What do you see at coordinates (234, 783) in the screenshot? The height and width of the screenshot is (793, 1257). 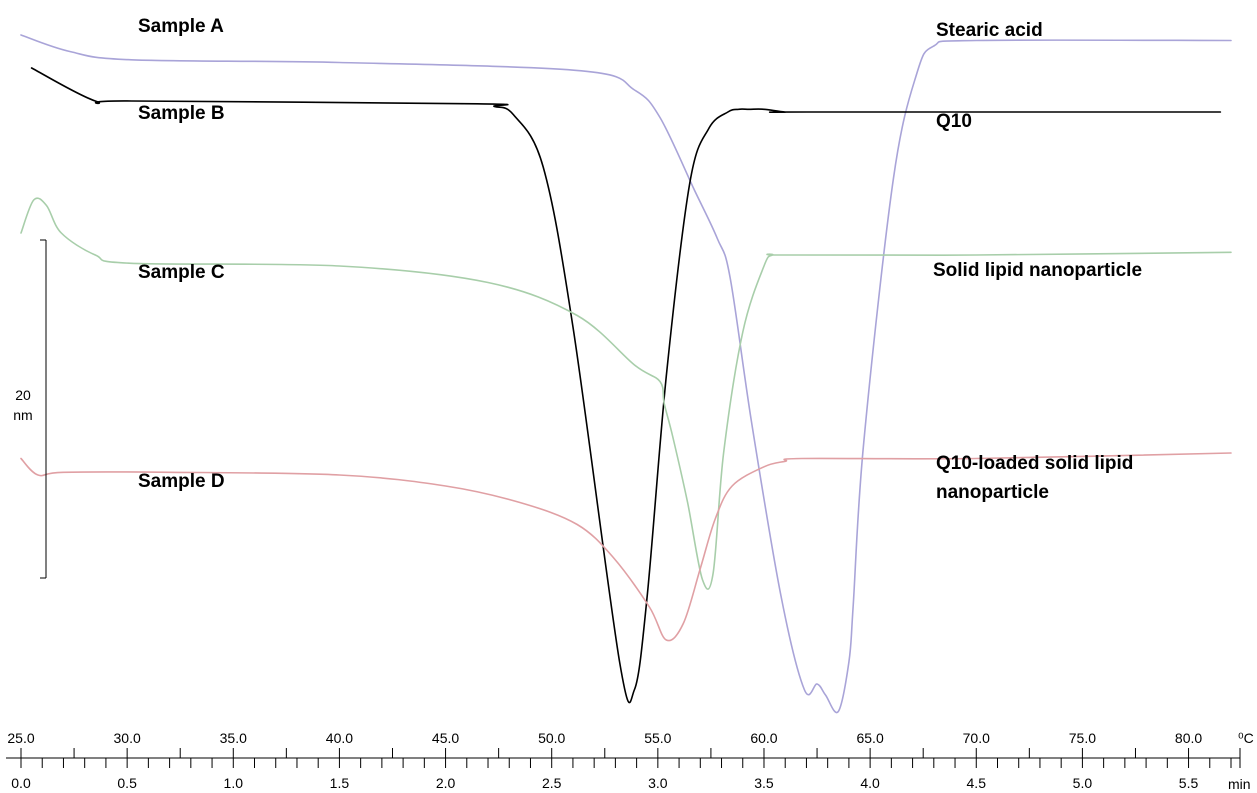 I see `time-tick-label: 1.0` at bounding box center [234, 783].